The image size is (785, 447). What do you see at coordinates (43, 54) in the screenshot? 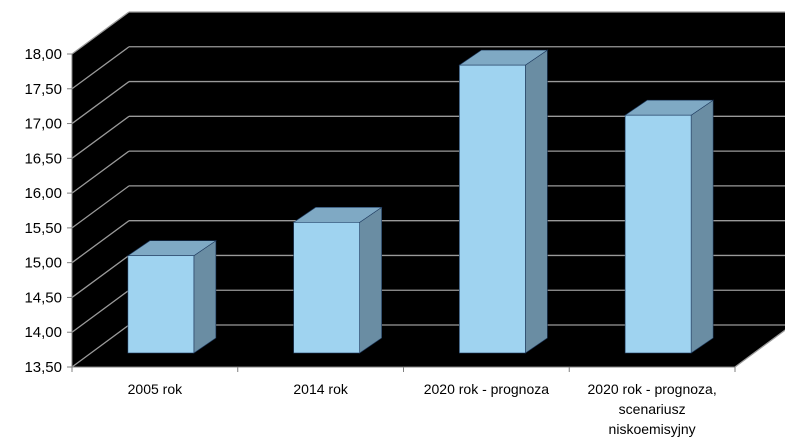
I see `y-tick-label: 18,00` at bounding box center [43, 54].